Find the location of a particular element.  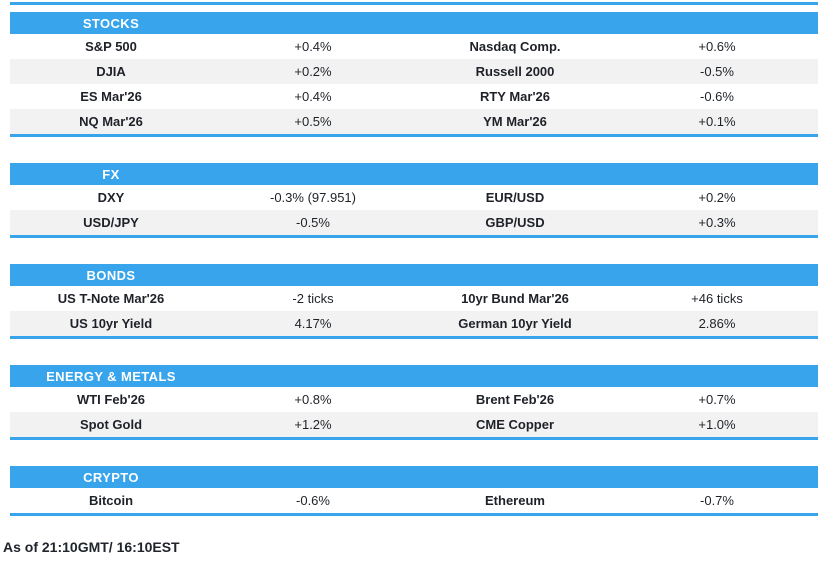

instrument-change: 2.86% is located at coordinates (717, 323).